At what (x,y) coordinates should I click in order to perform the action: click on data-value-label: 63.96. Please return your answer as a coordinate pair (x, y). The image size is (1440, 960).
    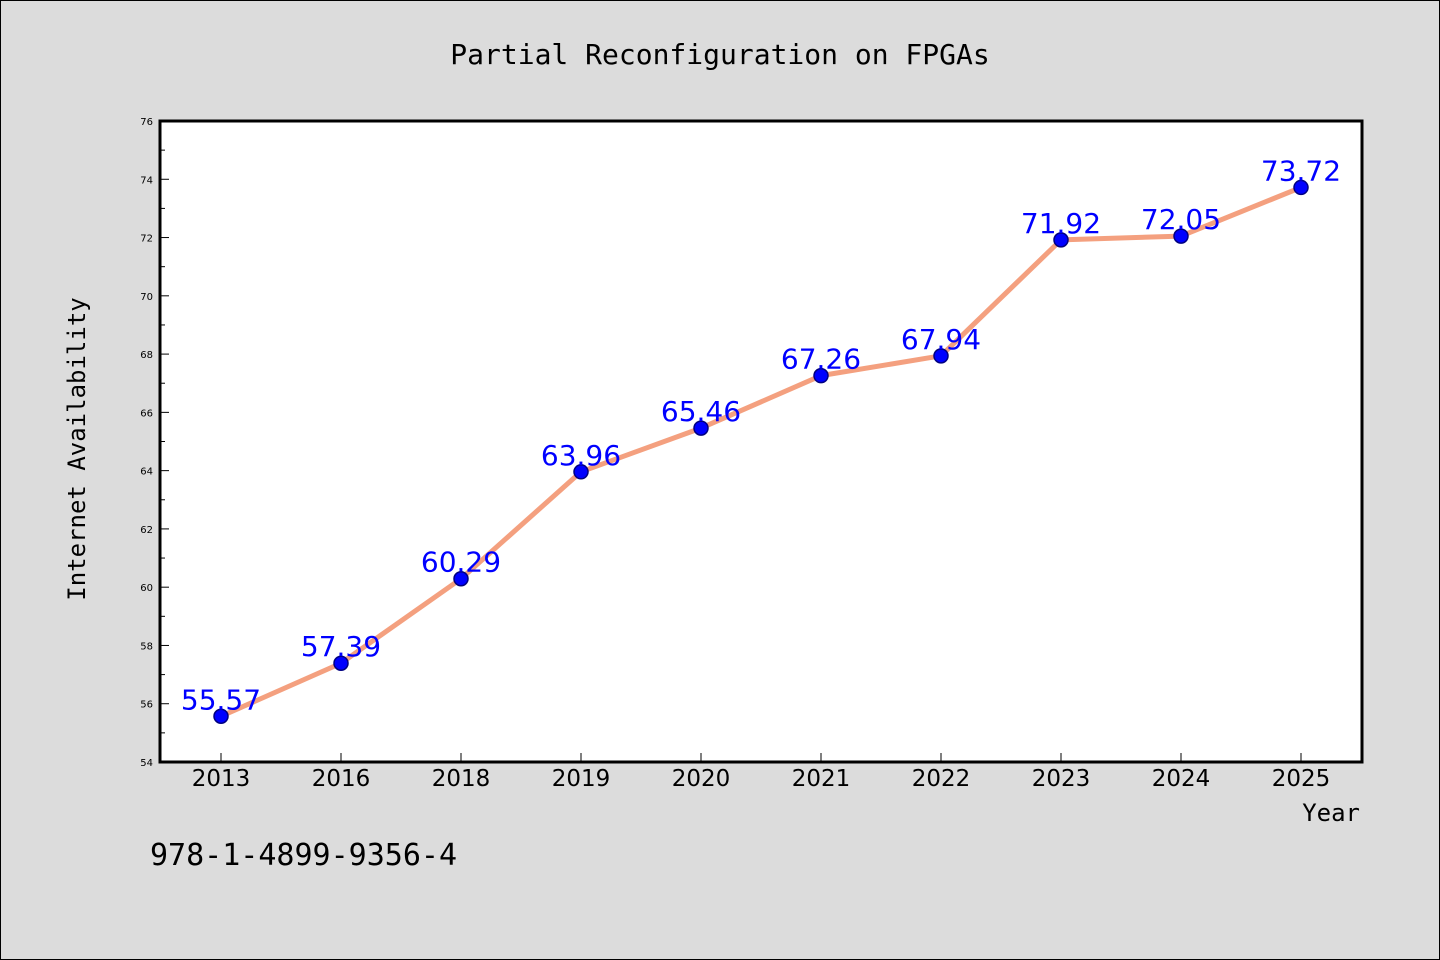
    Looking at the image, I should click on (581, 455).